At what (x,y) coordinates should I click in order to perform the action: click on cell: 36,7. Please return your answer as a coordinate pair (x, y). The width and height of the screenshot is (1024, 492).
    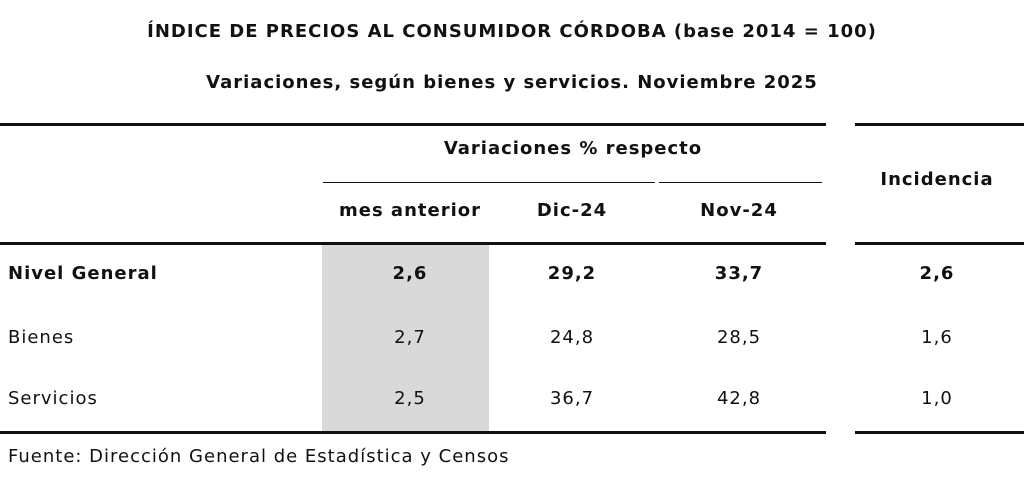
    Looking at the image, I should click on (572, 398).